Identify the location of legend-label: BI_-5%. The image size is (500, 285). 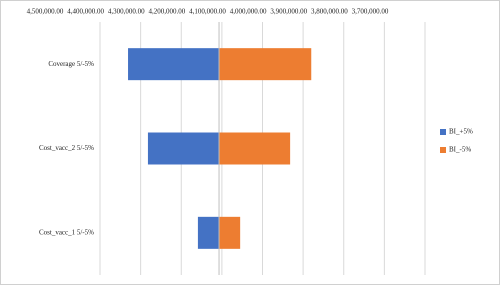
(460, 150).